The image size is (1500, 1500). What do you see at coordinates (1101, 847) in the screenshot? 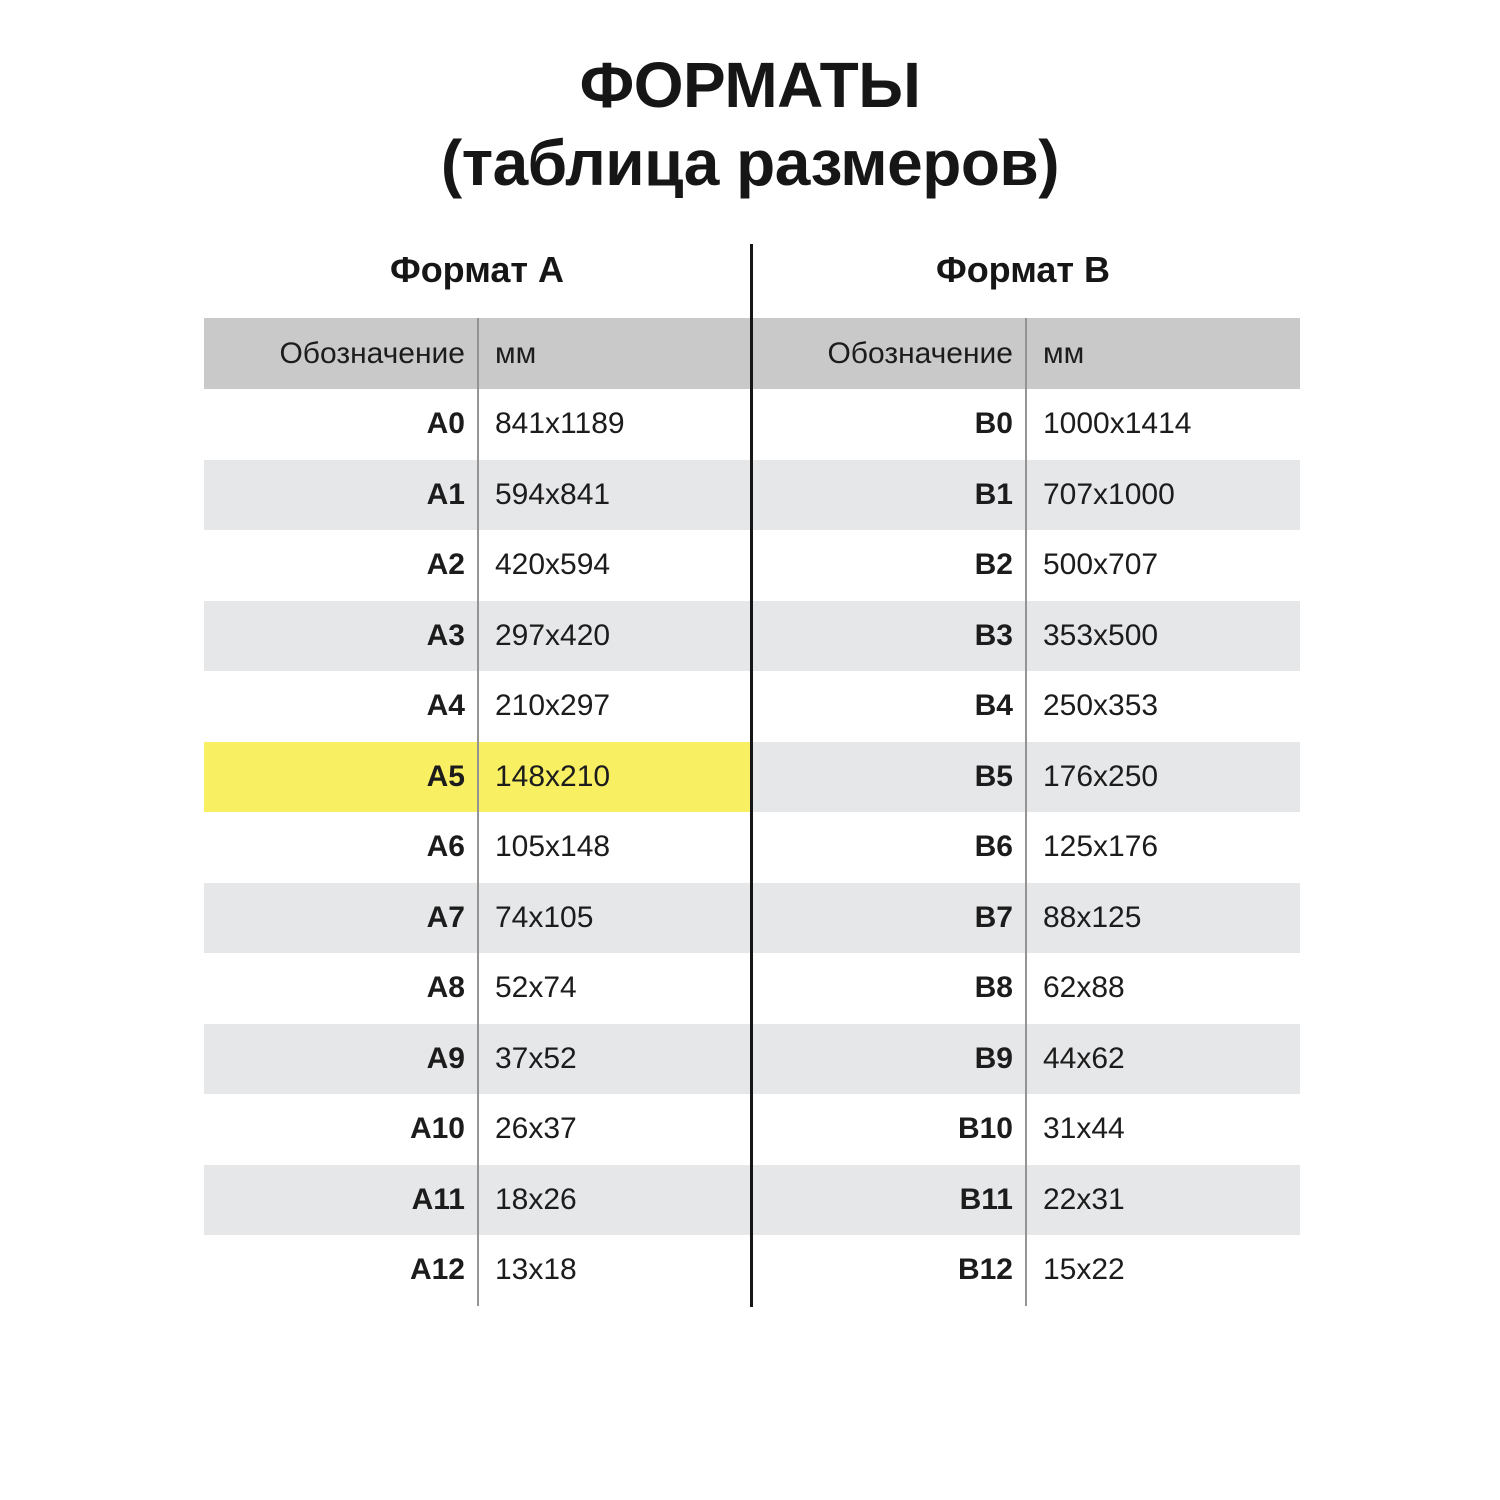
I see `b-mm-value-b6: 125x176` at bounding box center [1101, 847].